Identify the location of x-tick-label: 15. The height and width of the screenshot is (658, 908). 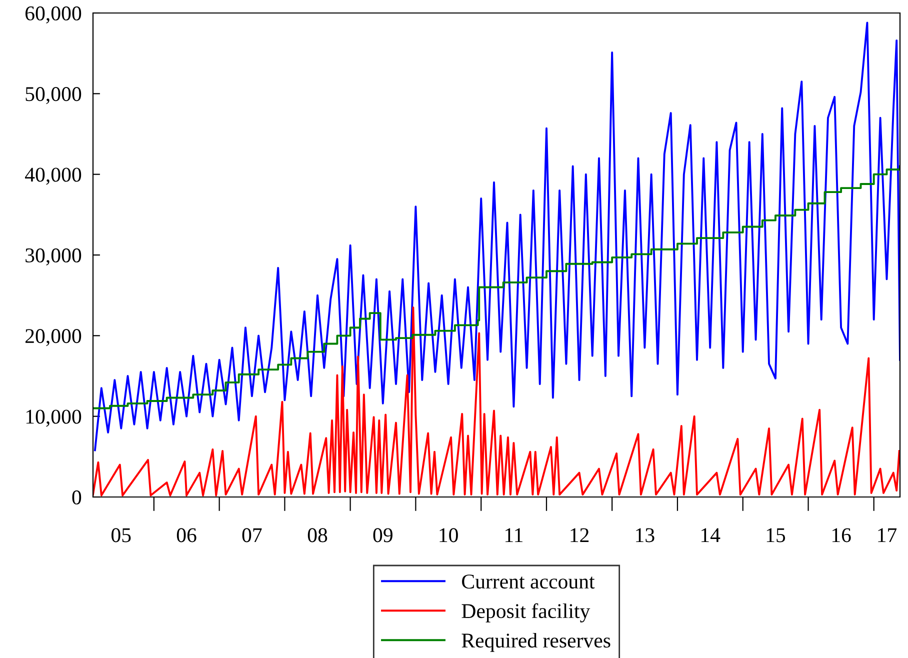
(776, 535).